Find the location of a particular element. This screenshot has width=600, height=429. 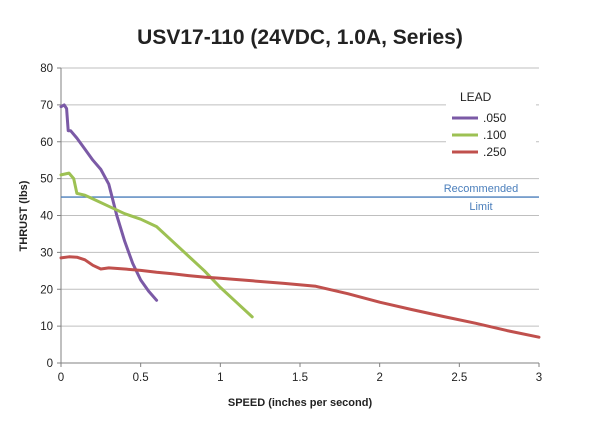

chart-title: USV17-110 (24VDC, 1.0A, Series) is located at coordinates (300, 37).